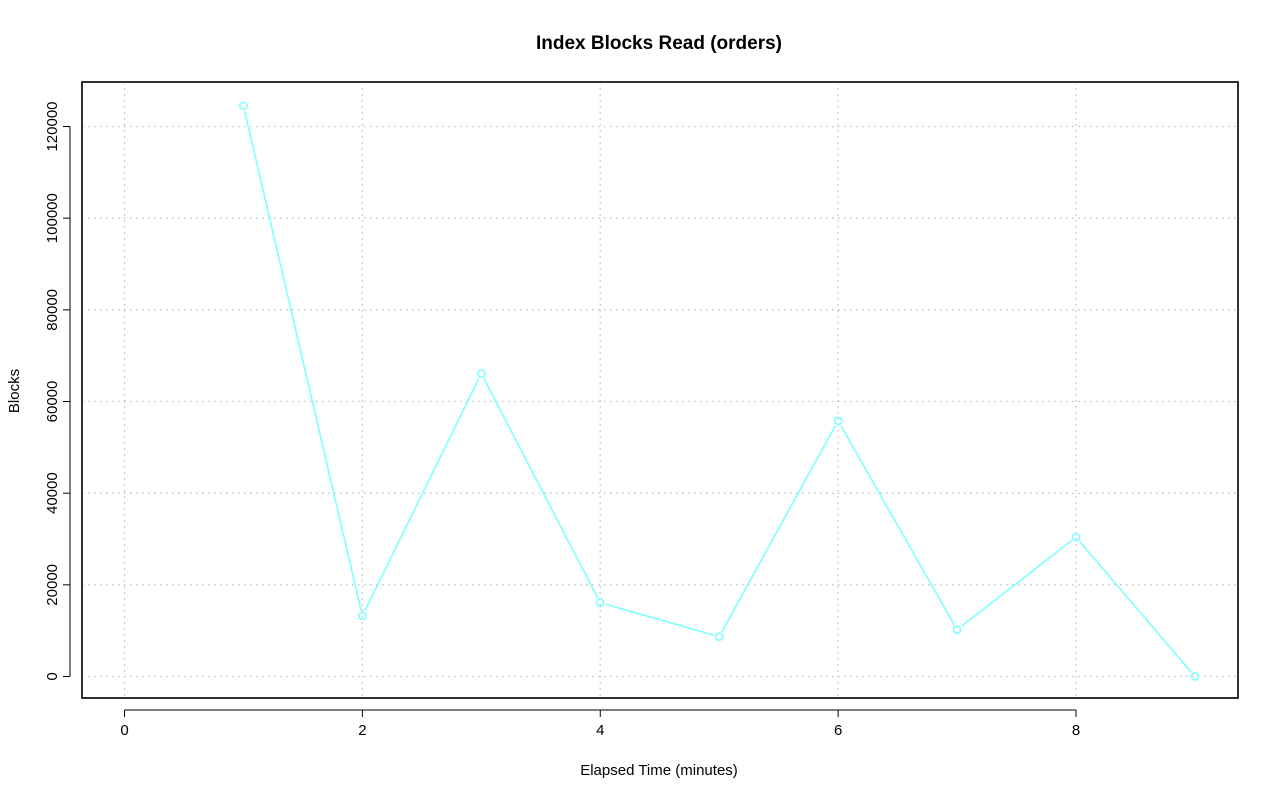 This screenshot has height=806, width=1280. I want to click on x-tick-label: 0, so click(124, 730).